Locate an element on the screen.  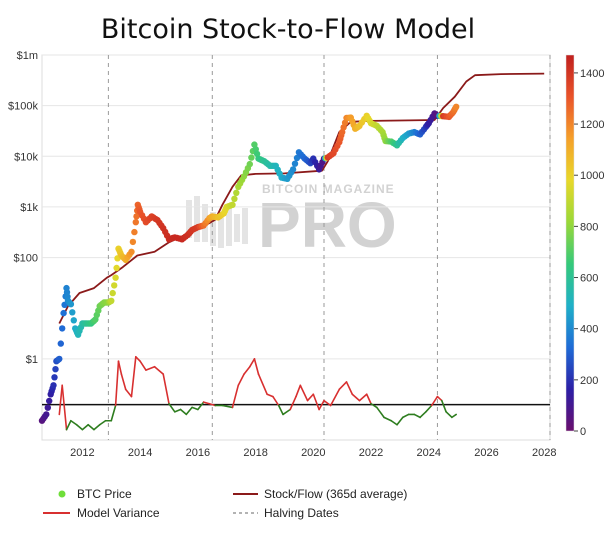
legend-item-halving-dates: Halving Dates is located at coordinates (286, 513).